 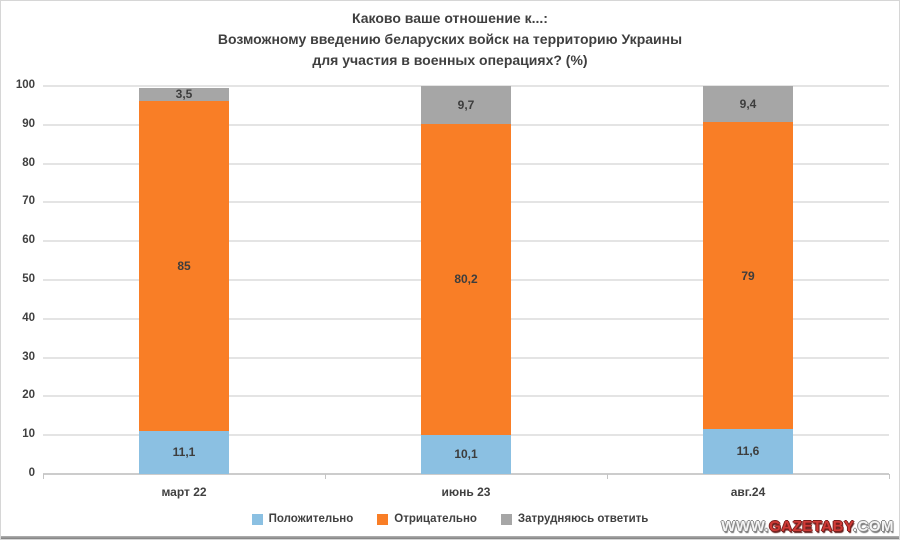 I want to click on bar-value-label: 11,1, so click(x=184, y=452).